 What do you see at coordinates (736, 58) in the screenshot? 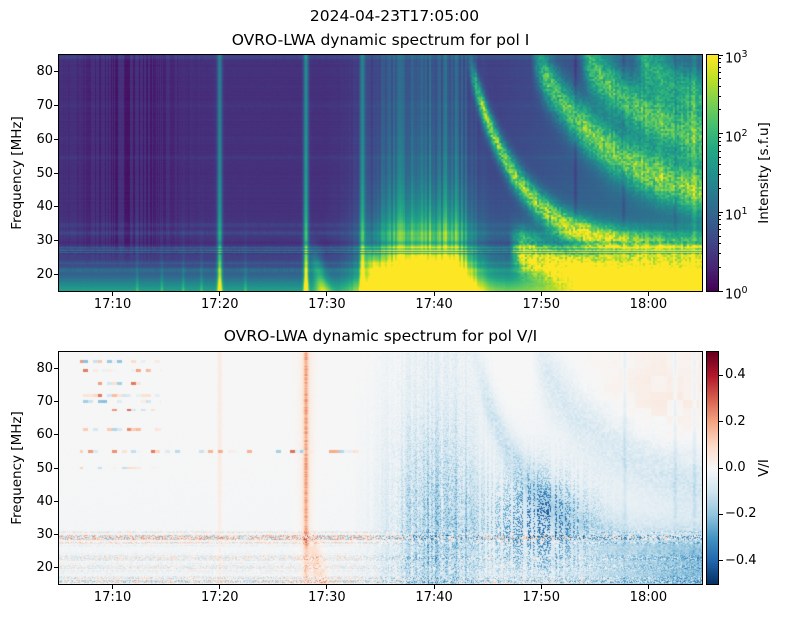
I see `colorbar-tick-label: 10³` at bounding box center [736, 58].